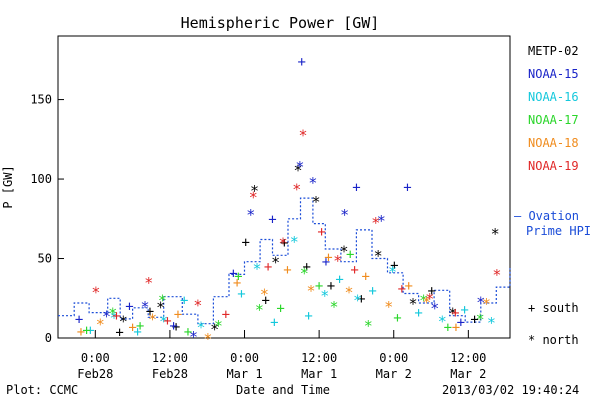 This screenshot has width=600, height=400. What do you see at coordinates (553, 120) in the screenshot?
I see `legend-item: NOAA-17` at bounding box center [553, 120].